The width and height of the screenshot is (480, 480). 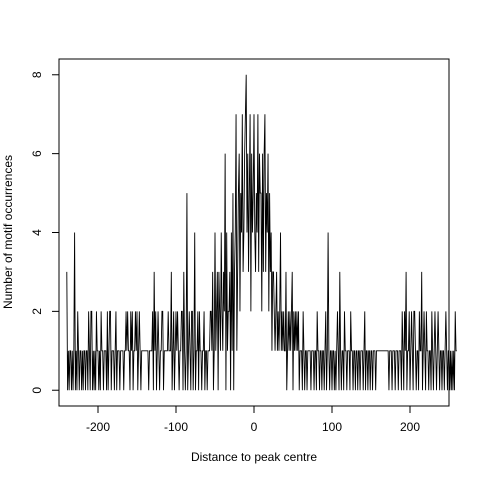 What do you see at coordinates (176, 427) in the screenshot?
I see `x-tick-label: -100` at bounding box center [176, 427].